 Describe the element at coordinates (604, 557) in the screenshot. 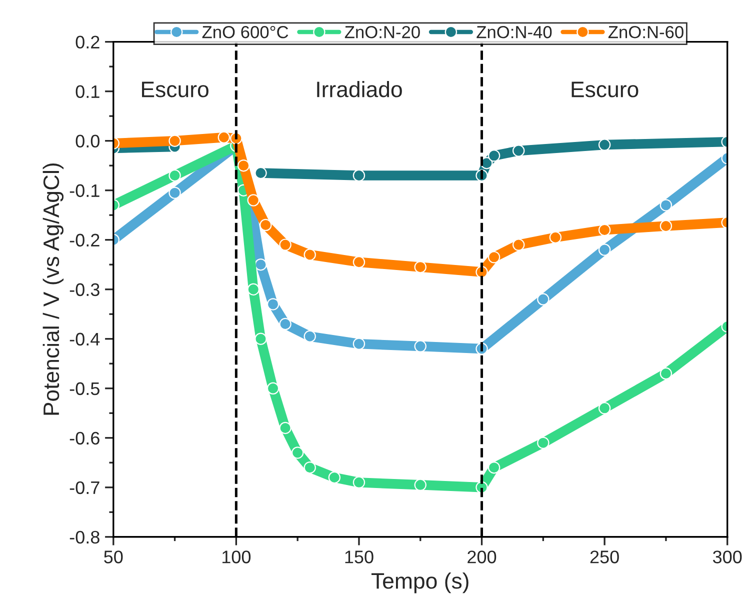

I see `x-tick-label: 250` at that location.